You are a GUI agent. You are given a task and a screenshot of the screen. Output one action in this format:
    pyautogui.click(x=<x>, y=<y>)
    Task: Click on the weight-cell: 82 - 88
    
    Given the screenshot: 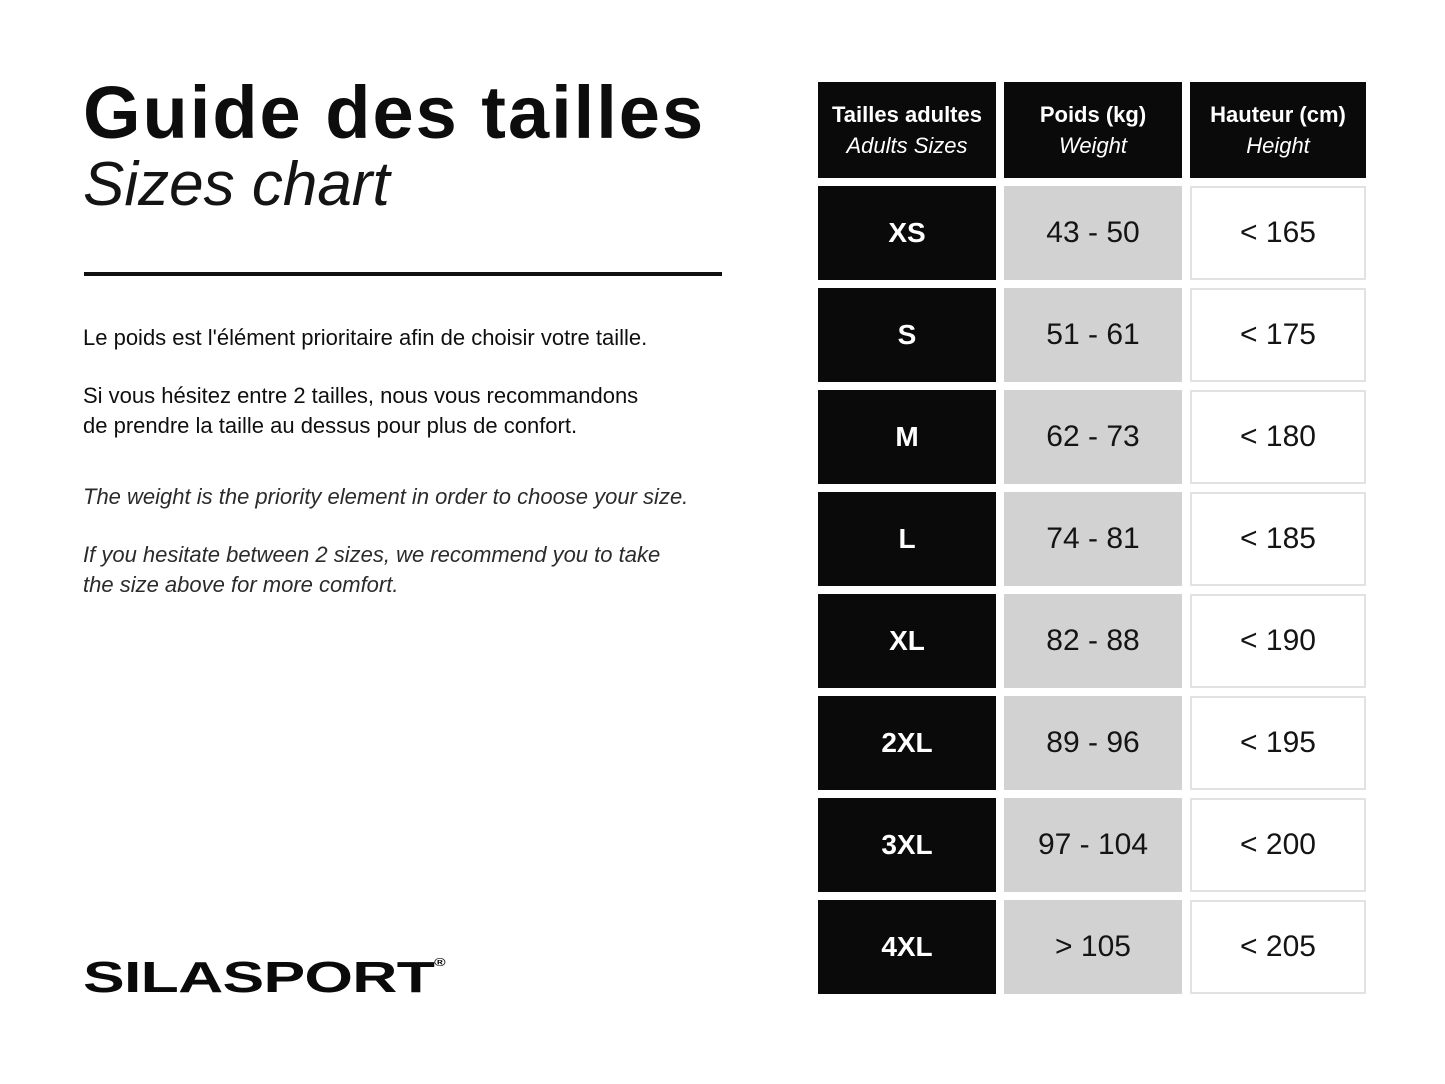 What is the action you would take?
    pyautogui.click(x=1093, y=641)
    